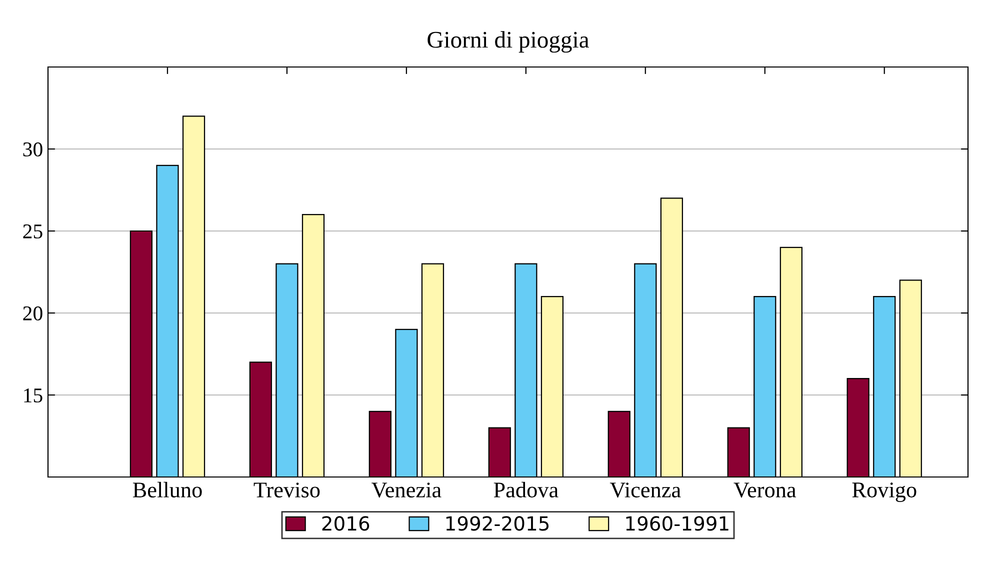 This screenshot has width=984, height=579. I want to click on y-tick-label: 15, so click(33, 395).